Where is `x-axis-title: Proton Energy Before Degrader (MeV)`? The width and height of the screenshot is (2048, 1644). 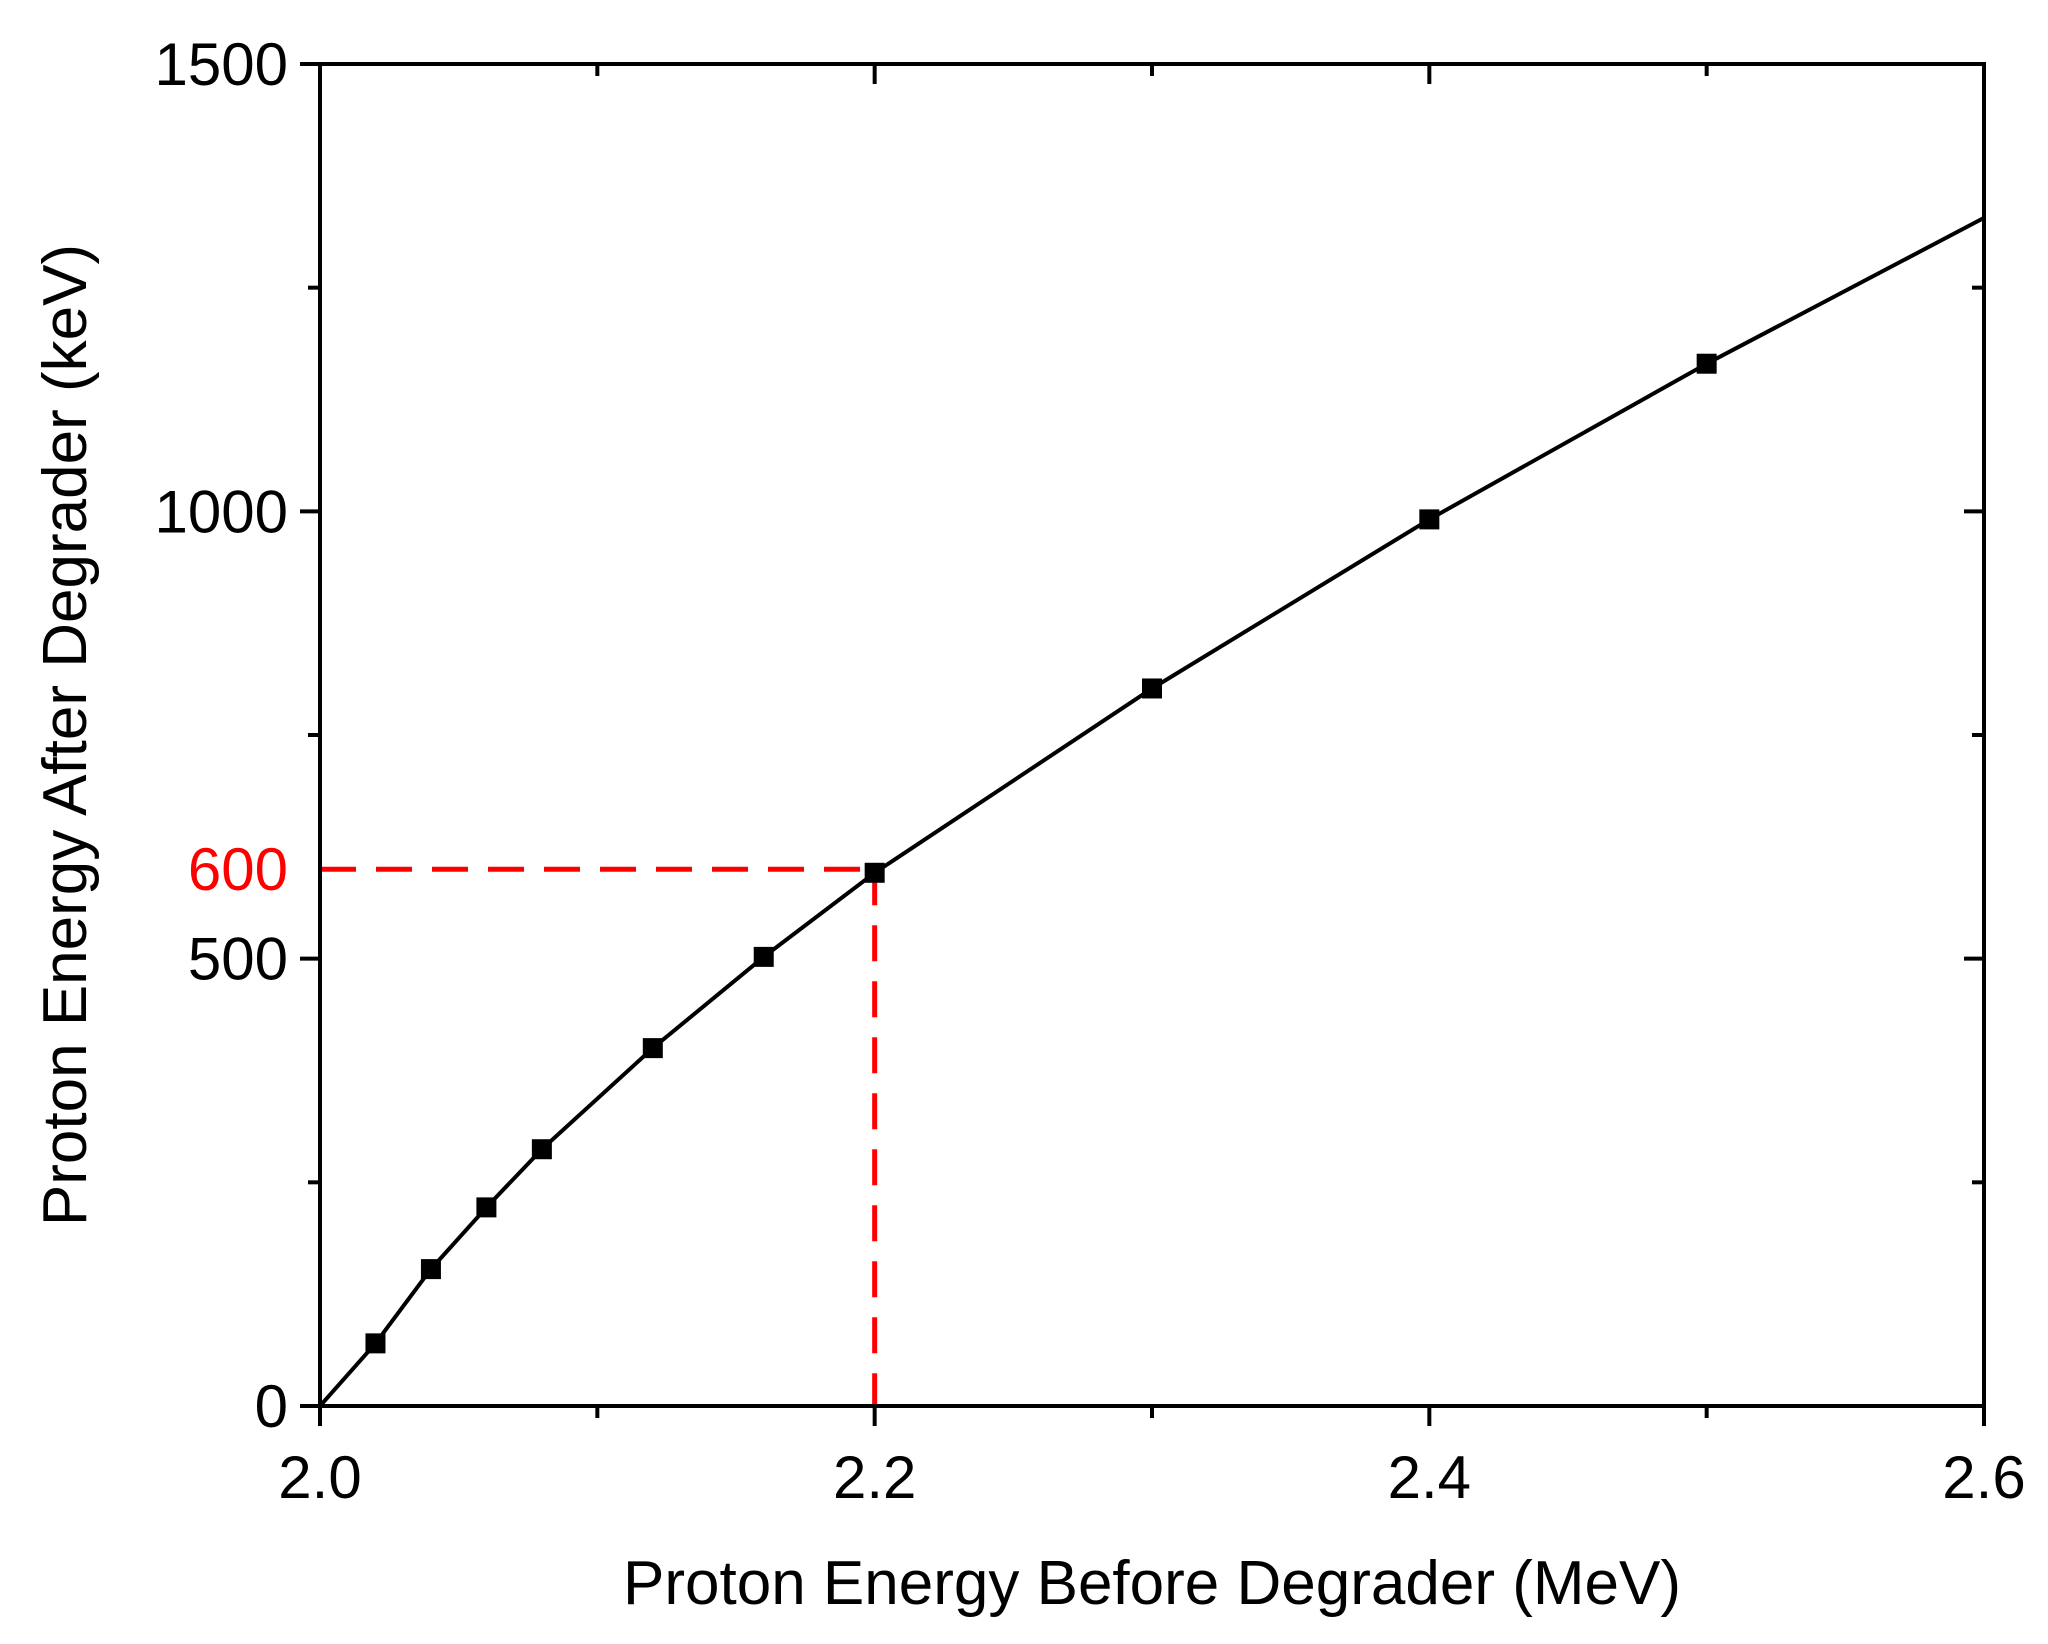 x-axis-title: Proton Energy Before Degrader (MeV) is located at coordinates (1152, 1583).